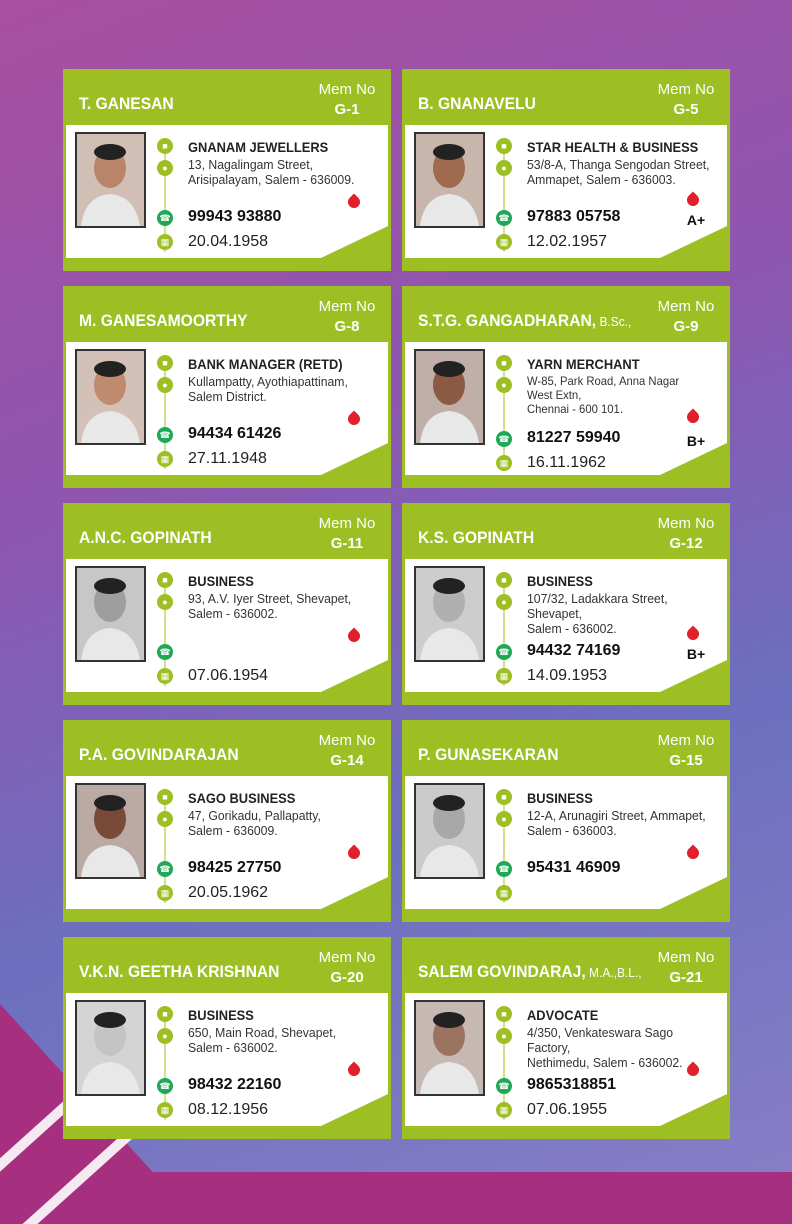 This screenshot has height=1224, width=792. Describe the element at coordinates (163, 320) in the screenshot. I see `member-name: M. GANESAMOORTHY` at that location.